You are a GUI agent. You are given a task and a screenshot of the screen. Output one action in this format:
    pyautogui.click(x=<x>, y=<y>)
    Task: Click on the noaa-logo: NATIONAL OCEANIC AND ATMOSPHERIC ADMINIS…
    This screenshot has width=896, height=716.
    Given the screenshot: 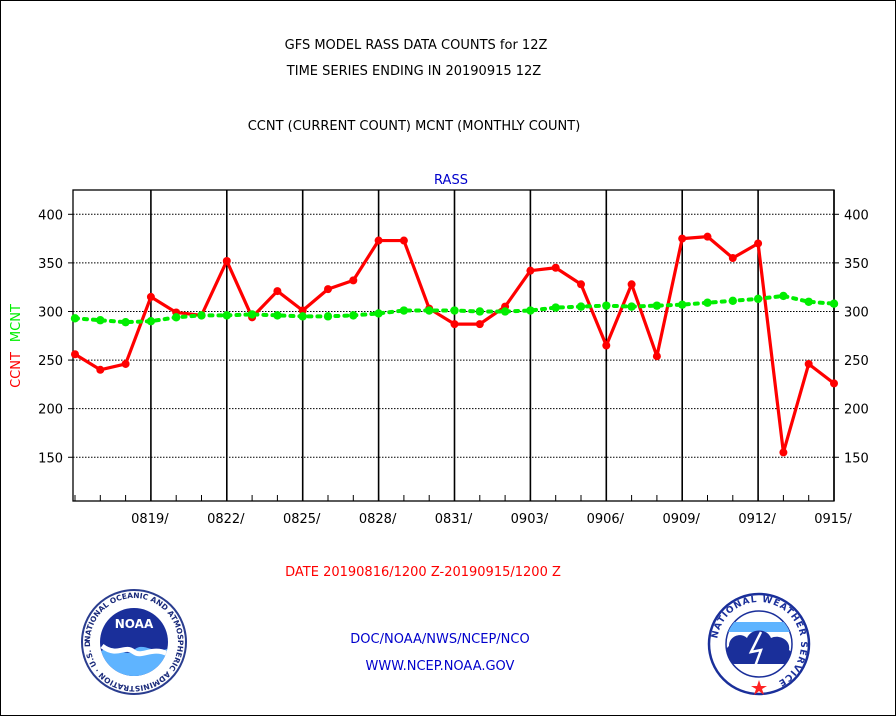 What is the action you would take?
    pyautogui.click(x=133, y=641)
    